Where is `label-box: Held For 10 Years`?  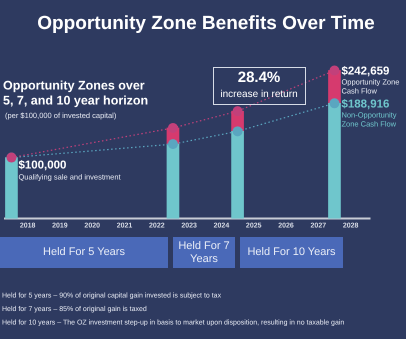 label-box: Held For 10 Years is located at coordinates (291, 252).